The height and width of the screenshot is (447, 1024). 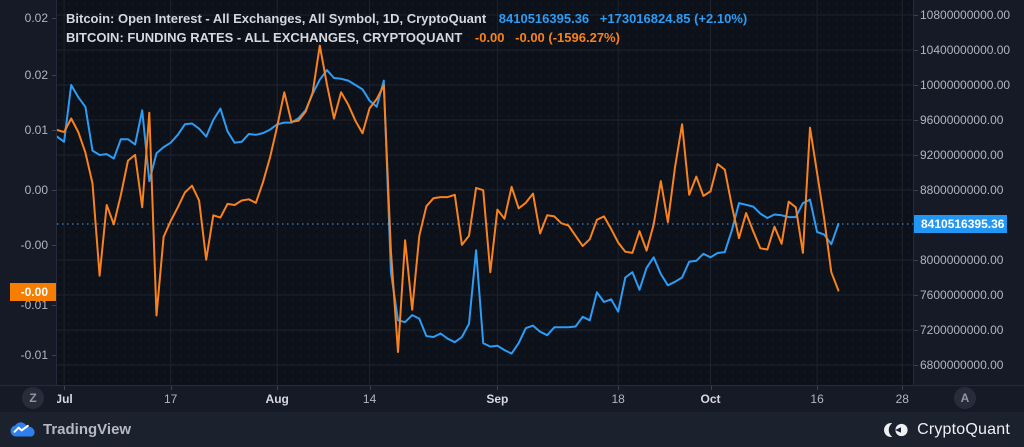 What do you see at coordinates (544, 18) in the screenshot?
I see `open-interest-last-value: 8410516395.36` at bounding box center [544, 18].